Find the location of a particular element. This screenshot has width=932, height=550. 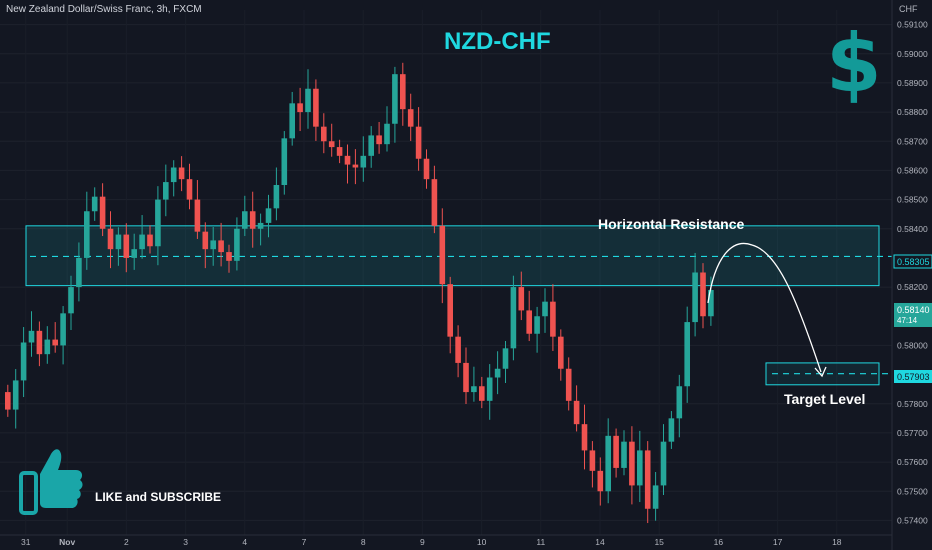

symbol-header: New Zealand Dollar/Swiss Franc, 3h, FXCM is located at coordinates (104, 9).